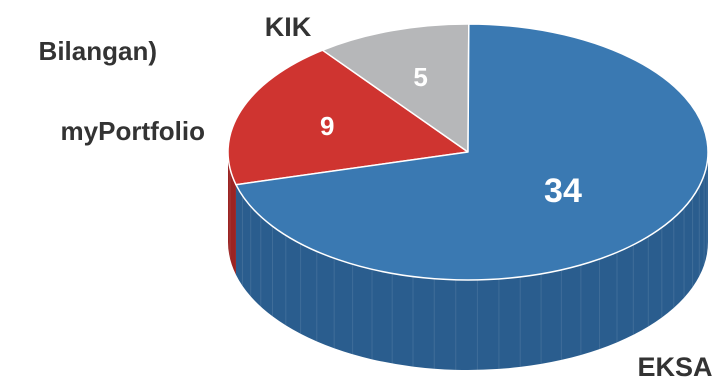 This screenshot has height=385, width=725. I want to click on slice-value-myportfolio: 9, so click(327, 126).